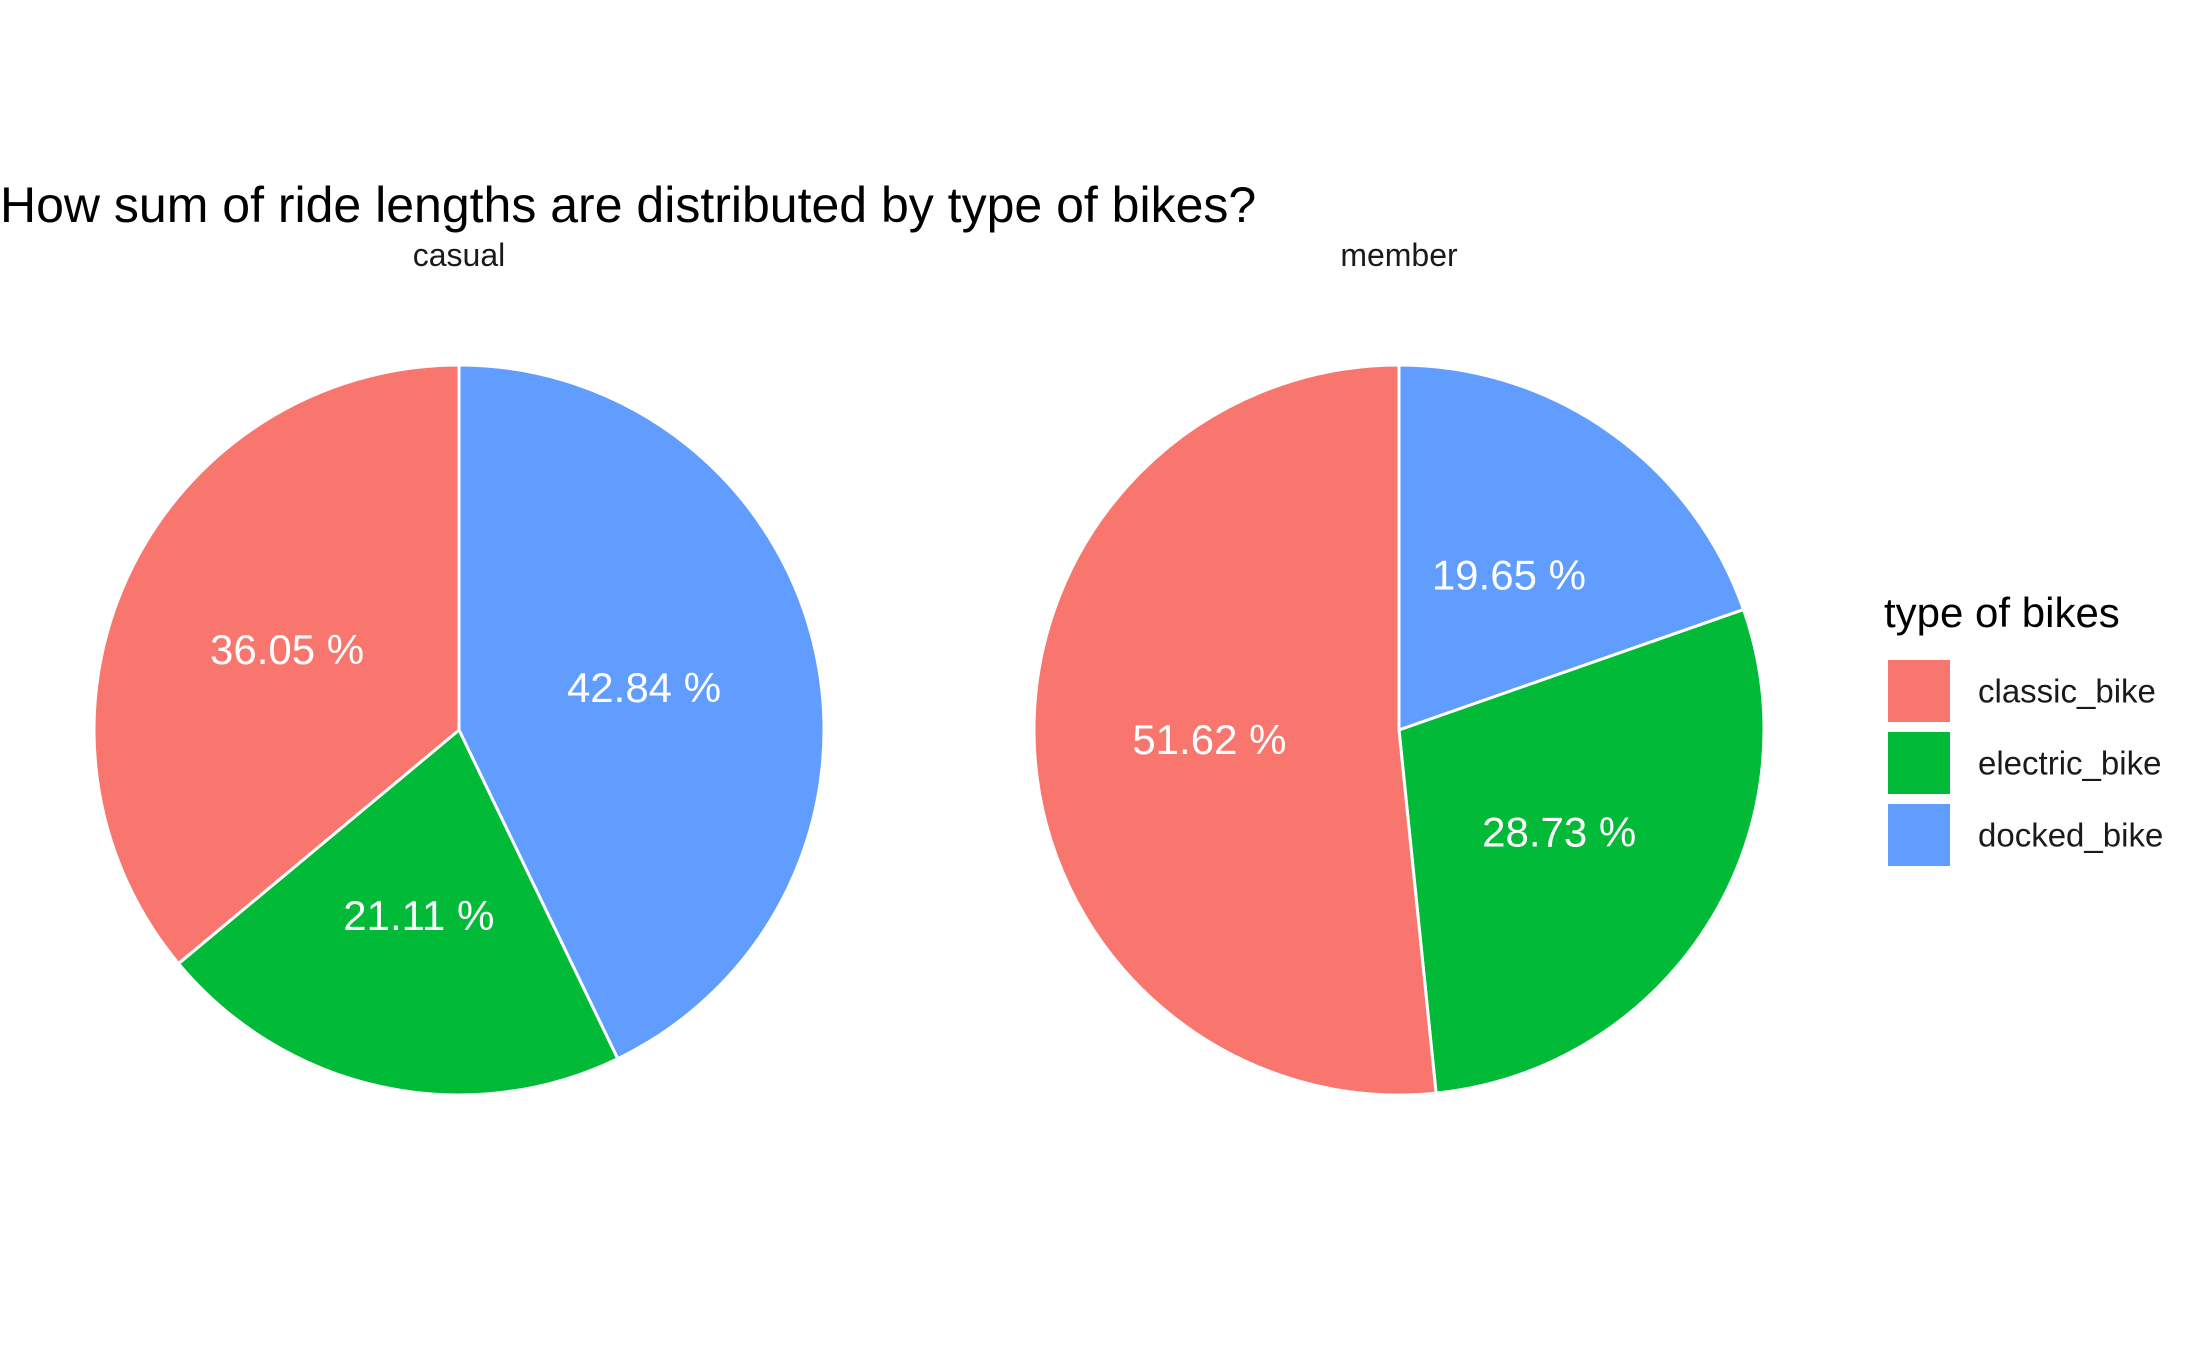 This screenshot has height=1350, width=2187. I want to click on legend-label: docked_bike, so click(2070, 835).